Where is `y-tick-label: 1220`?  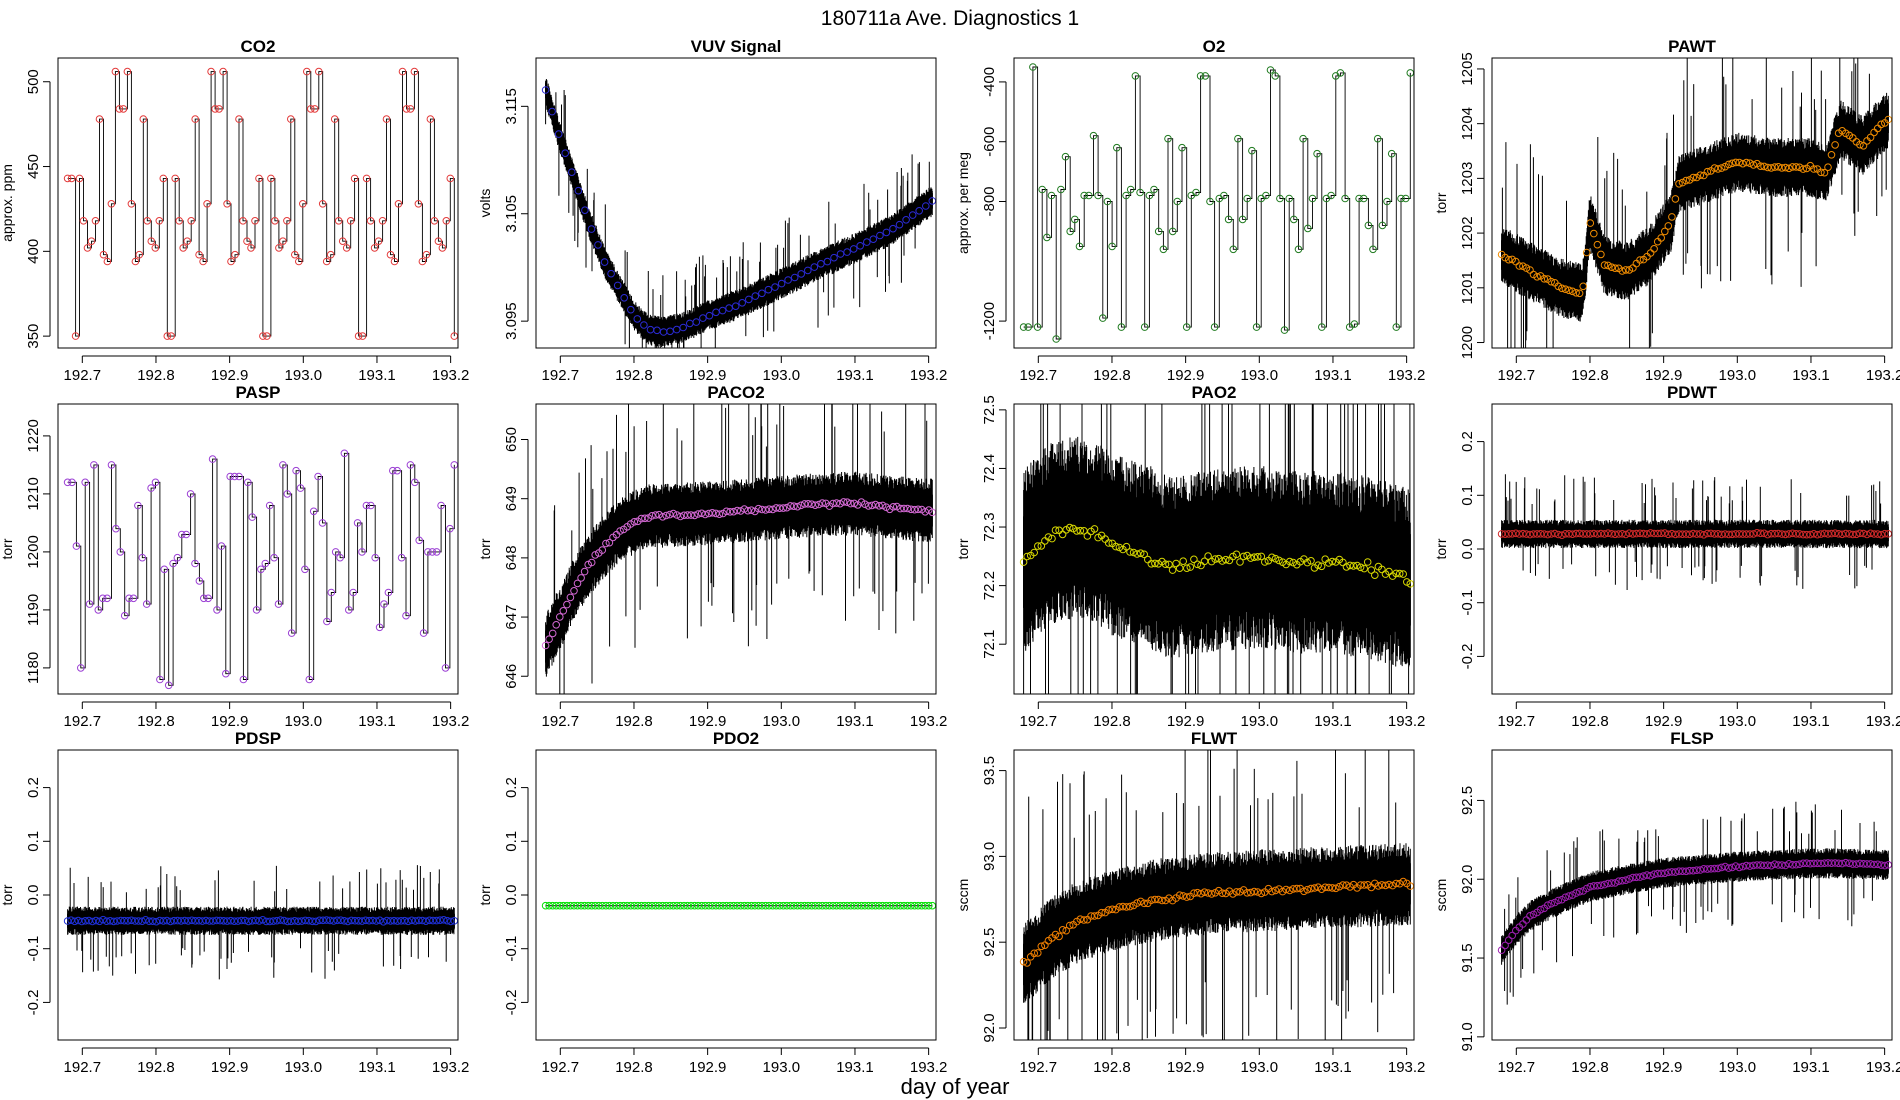
y-tick-label: 1220 is located at coordinates (33, 435).